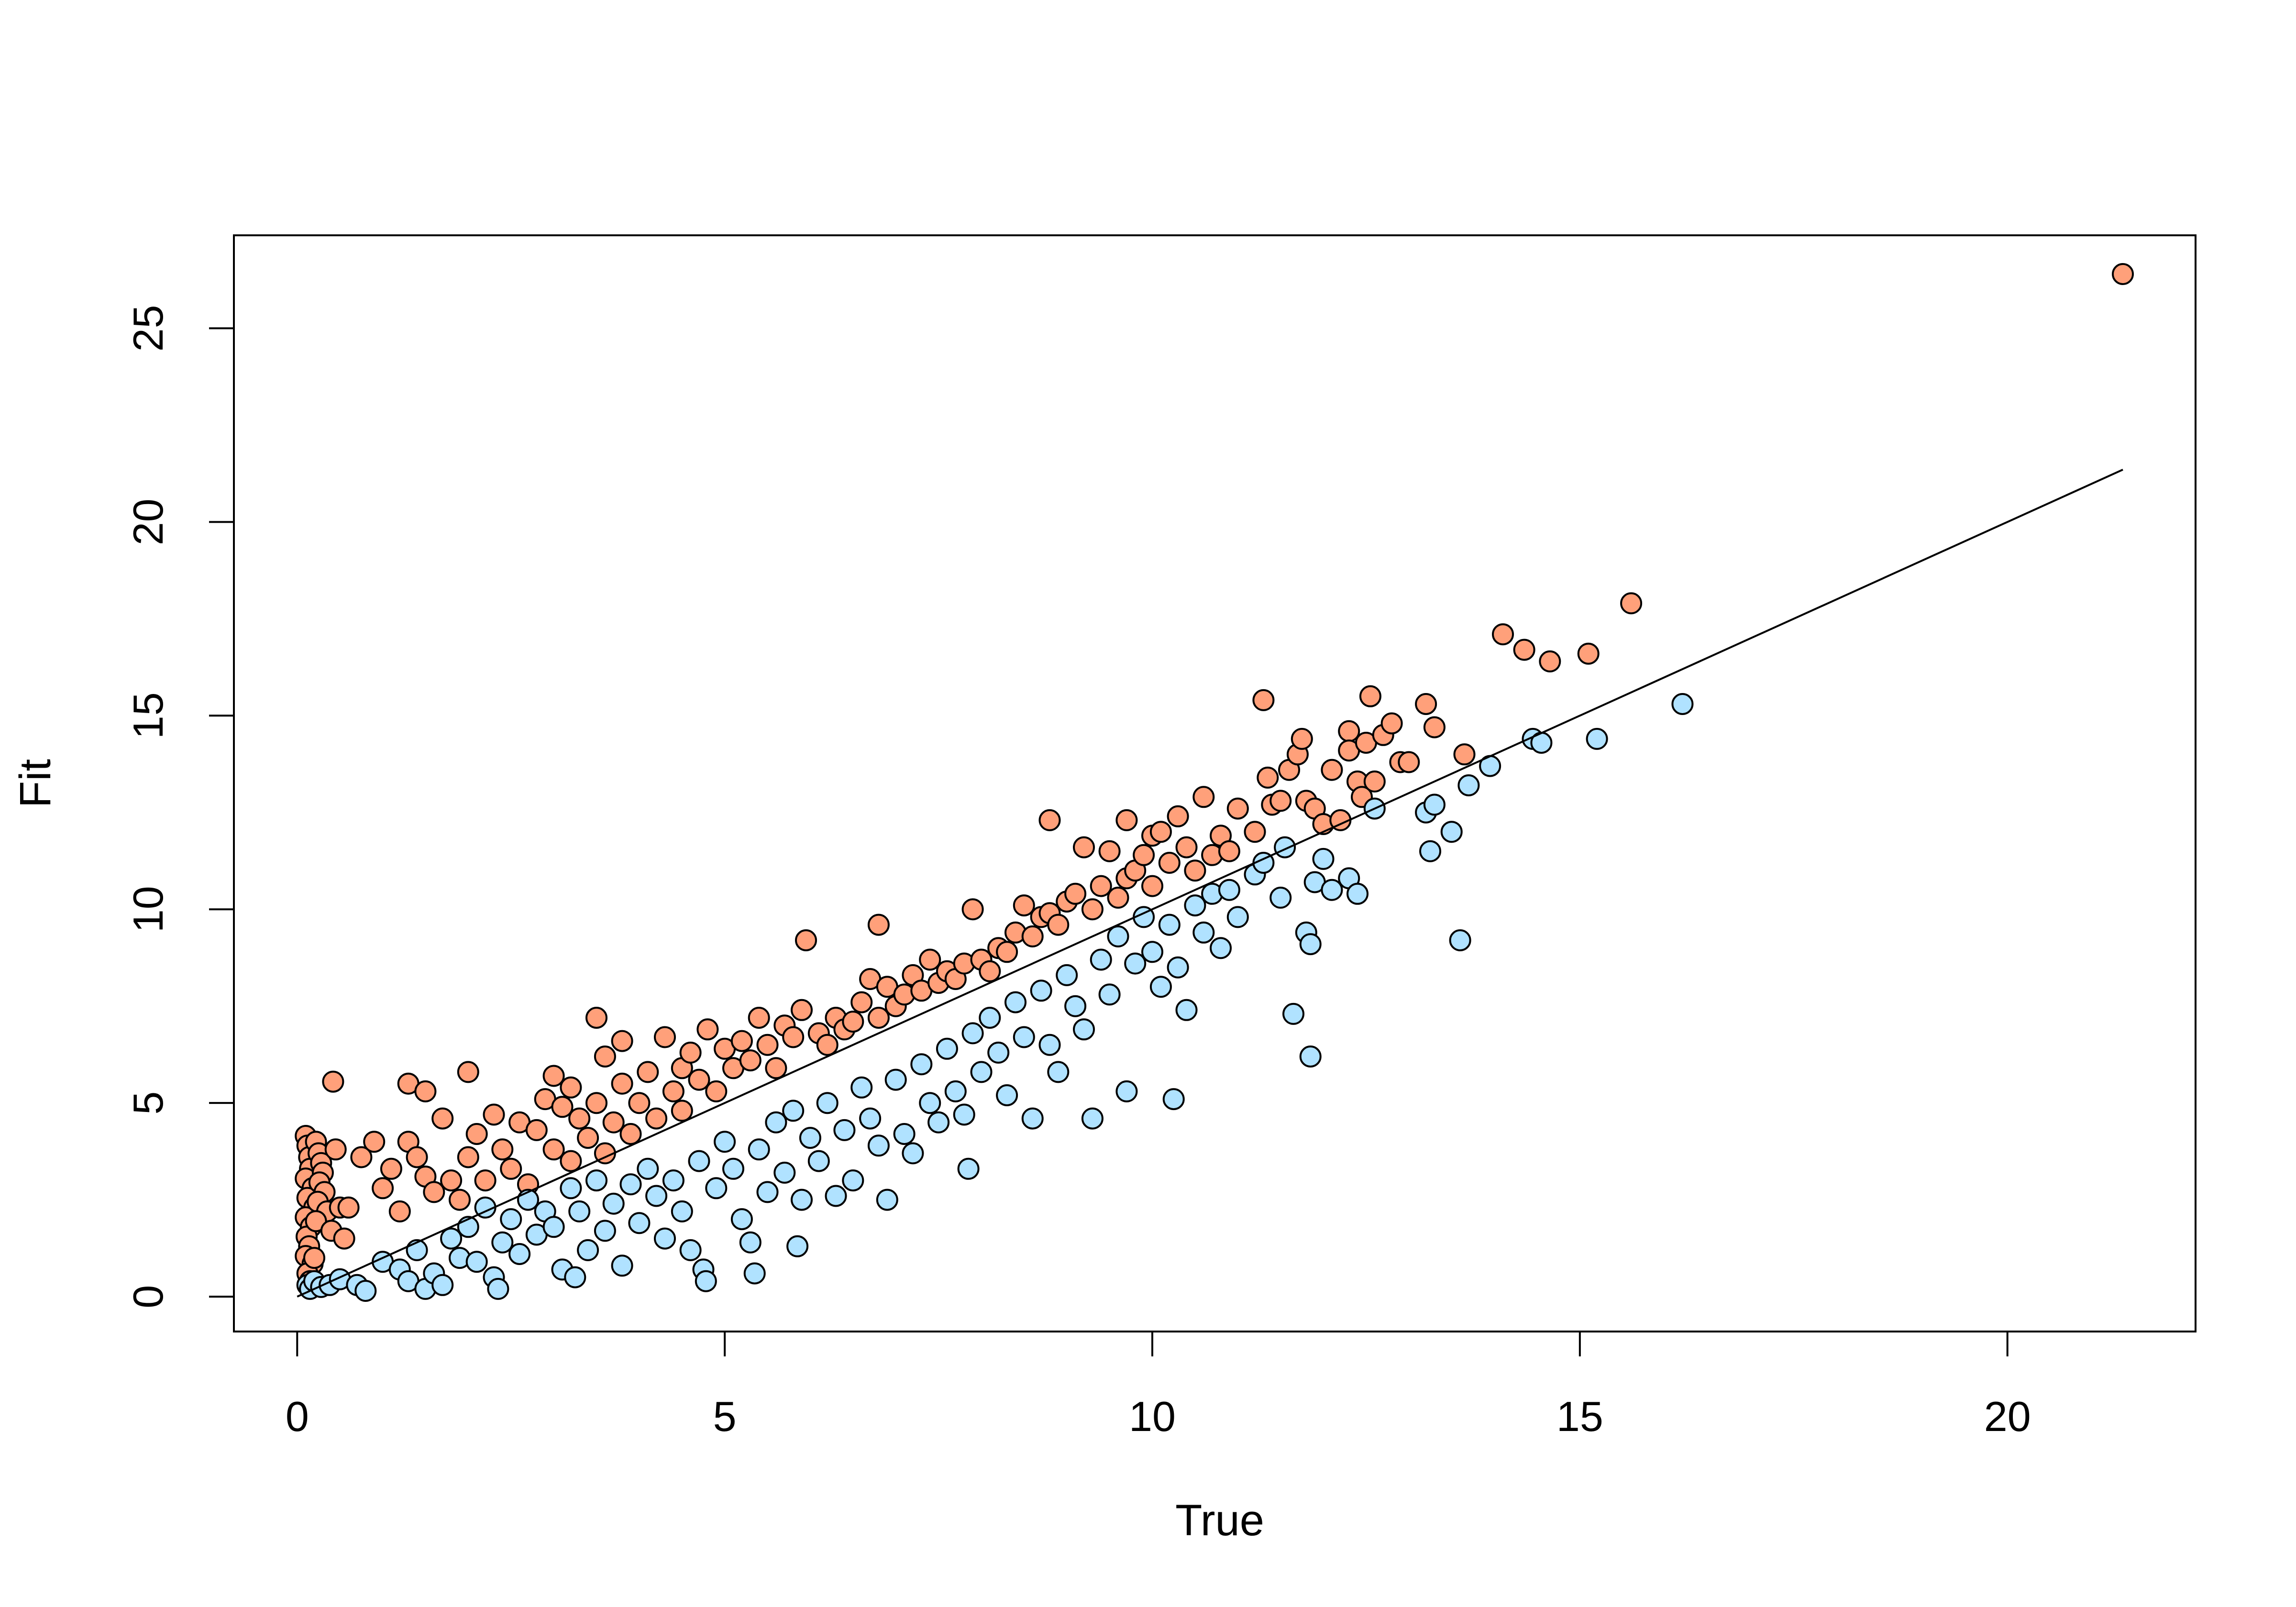 Image resolution: width=2296 pixels, height=1607 pixels. Describe the element at coordinates (2008, 1416) in the screenshot. I see `x-tick-label: 20` at that location.